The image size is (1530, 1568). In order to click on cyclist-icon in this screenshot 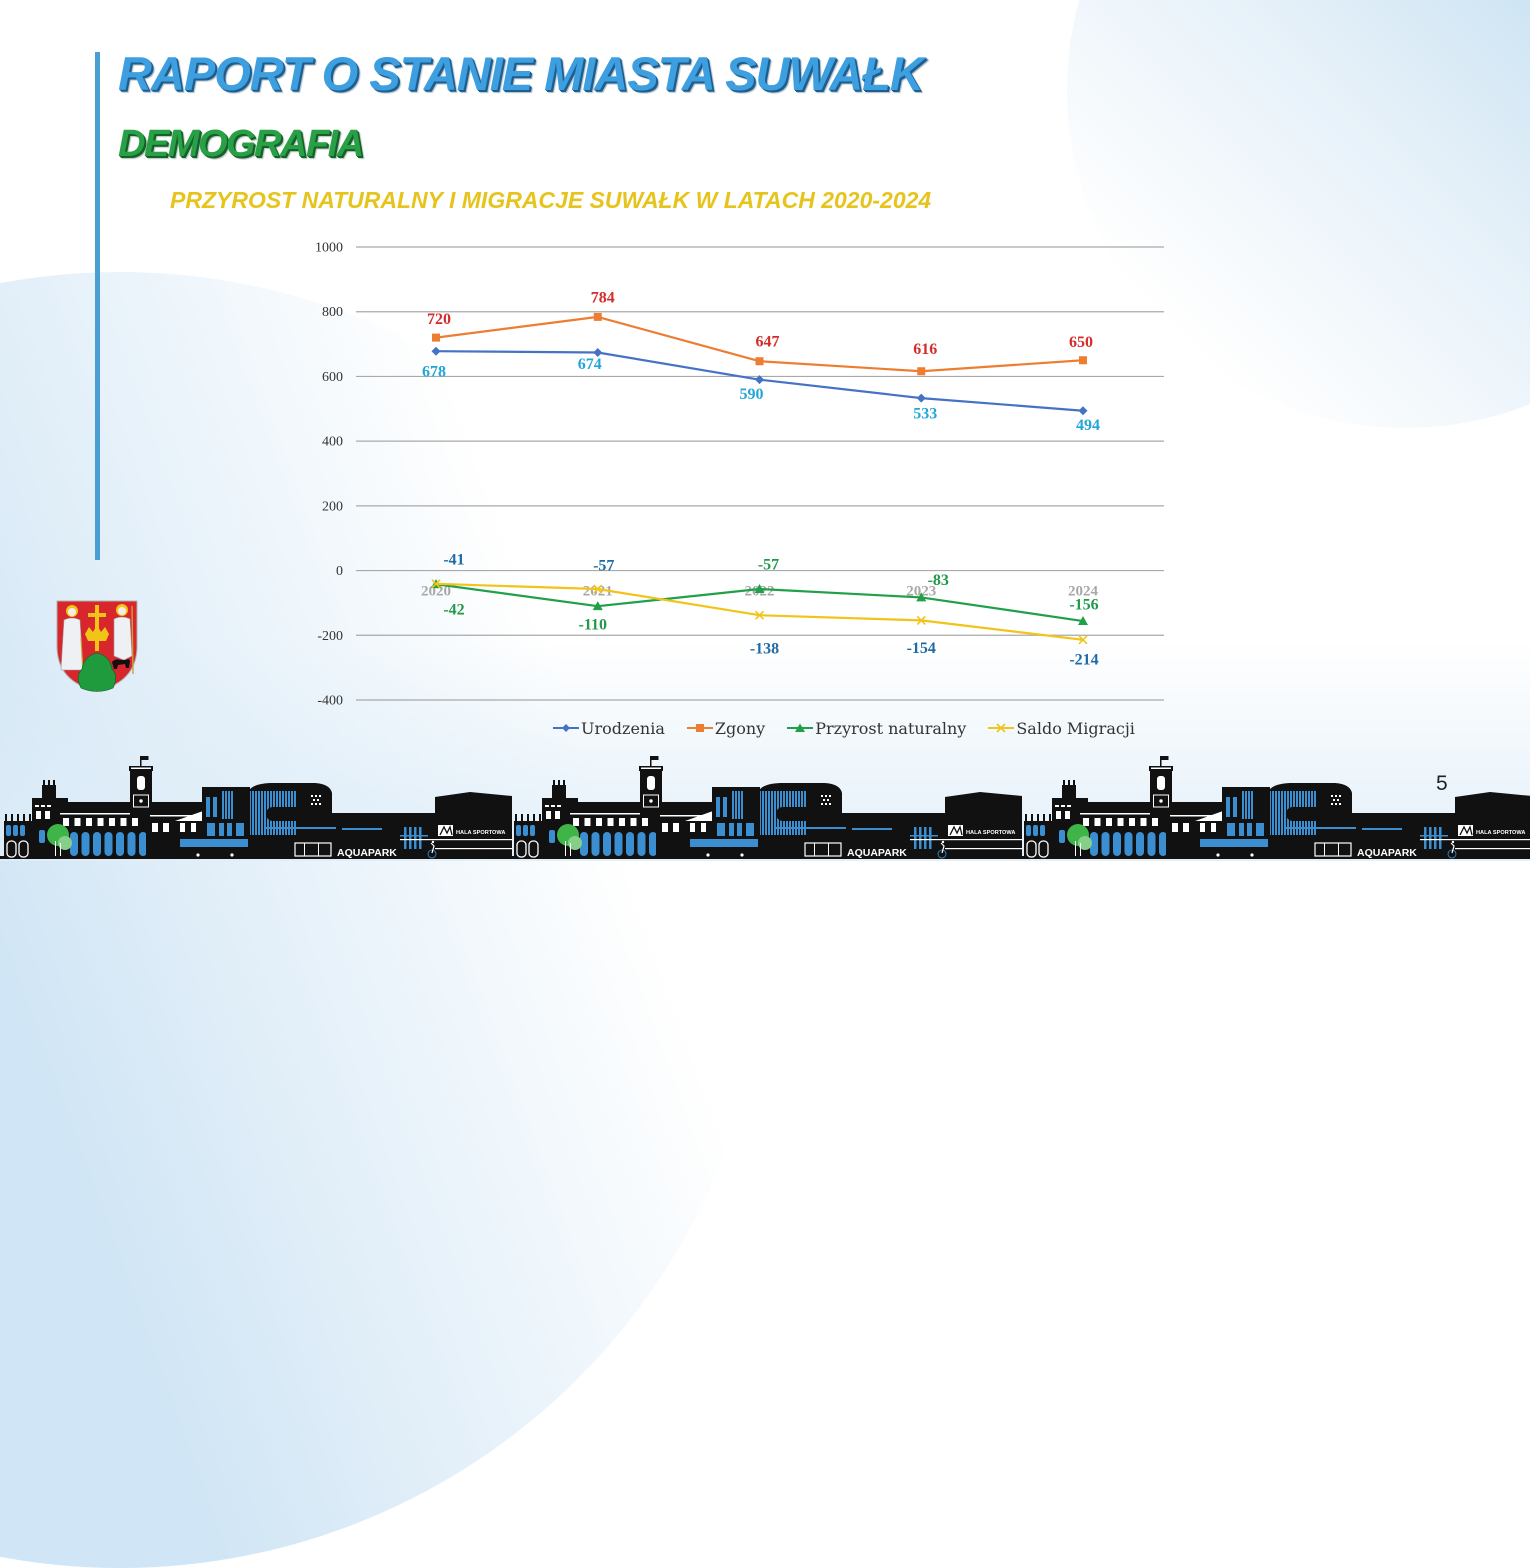, I will do `click(432, 849)`.